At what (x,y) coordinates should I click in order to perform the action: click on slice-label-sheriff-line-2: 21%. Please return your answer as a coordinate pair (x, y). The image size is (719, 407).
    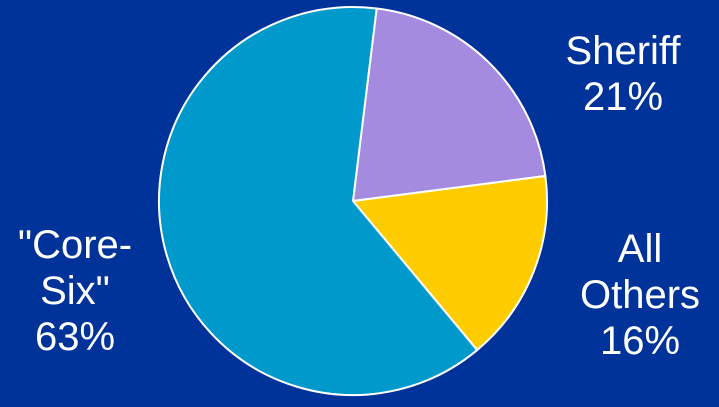
    Looking at the image, I should click on (623, 97).